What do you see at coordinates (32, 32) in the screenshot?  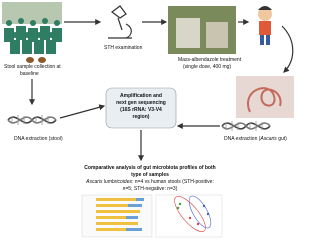 I see `crowd-icon` at bounding box center [32, 32].